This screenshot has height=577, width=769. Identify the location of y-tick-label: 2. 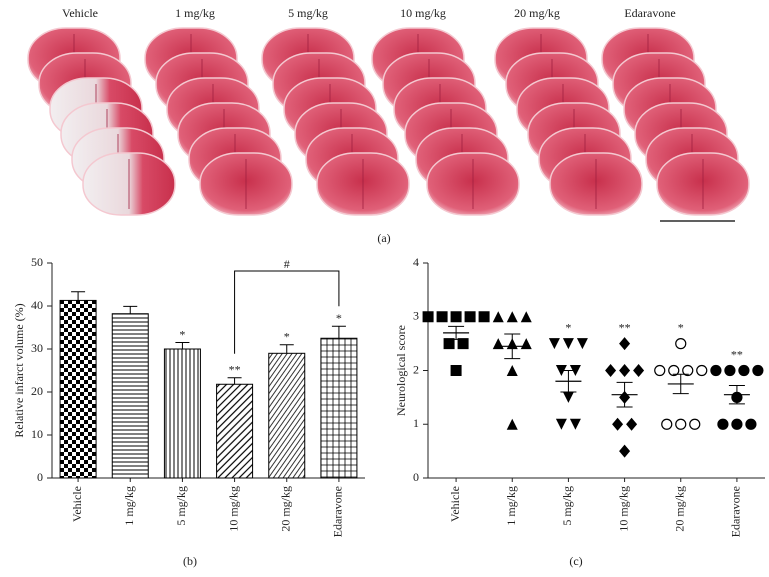
(416, 369).